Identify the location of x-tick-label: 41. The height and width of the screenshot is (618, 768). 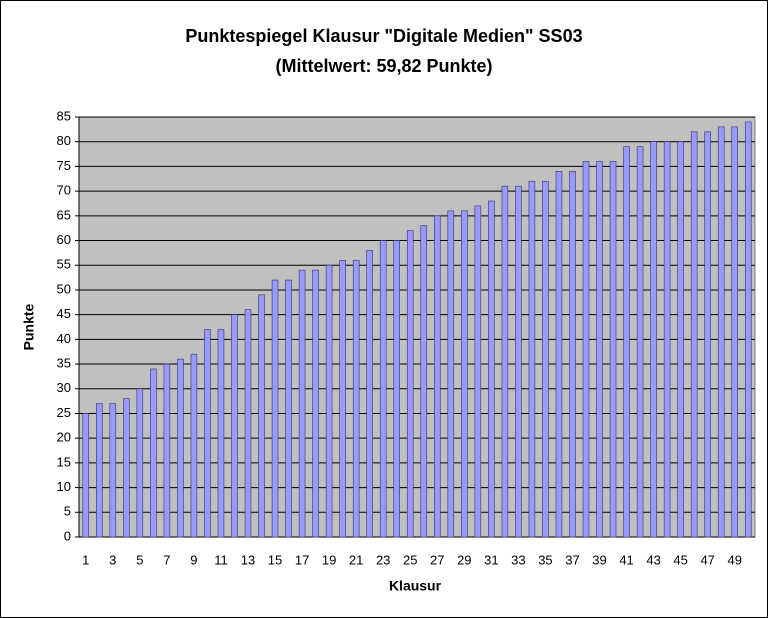
(626, 559).